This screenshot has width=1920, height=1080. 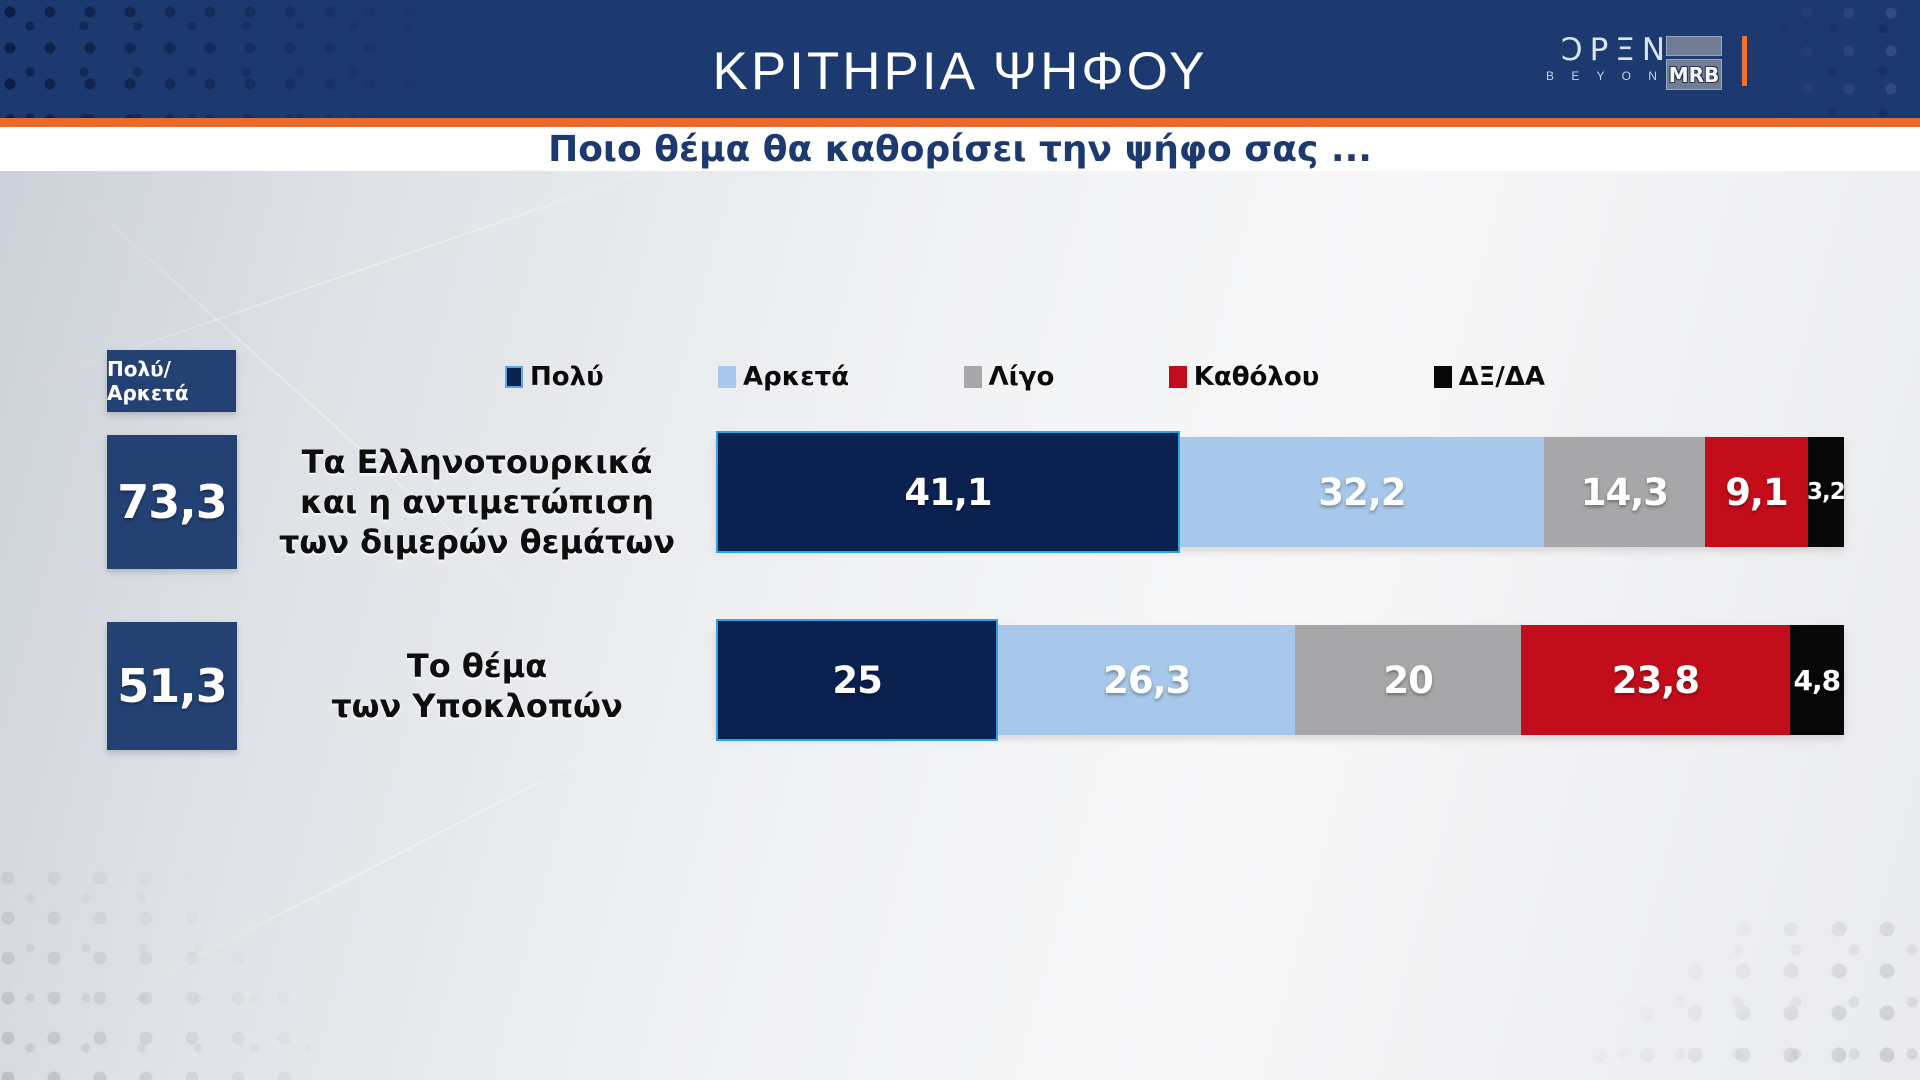 I want to click on bar-segment-label: 14,3, so click(x=1624, y=492).